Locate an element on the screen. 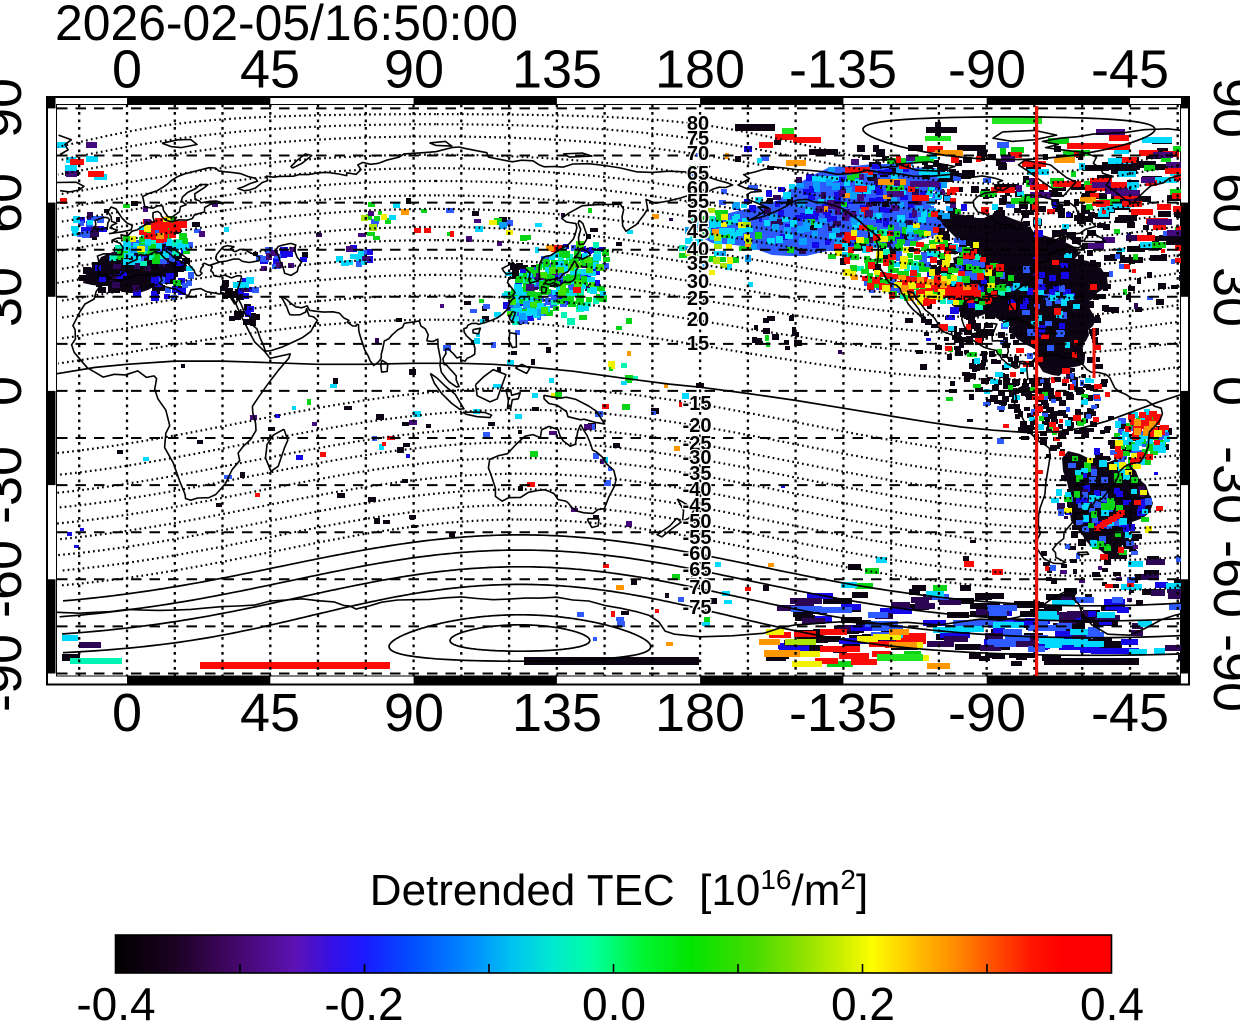 The height and width of the screenshot is (1029, 1240). svg-text: -55 is located at coordinates (697, 538).